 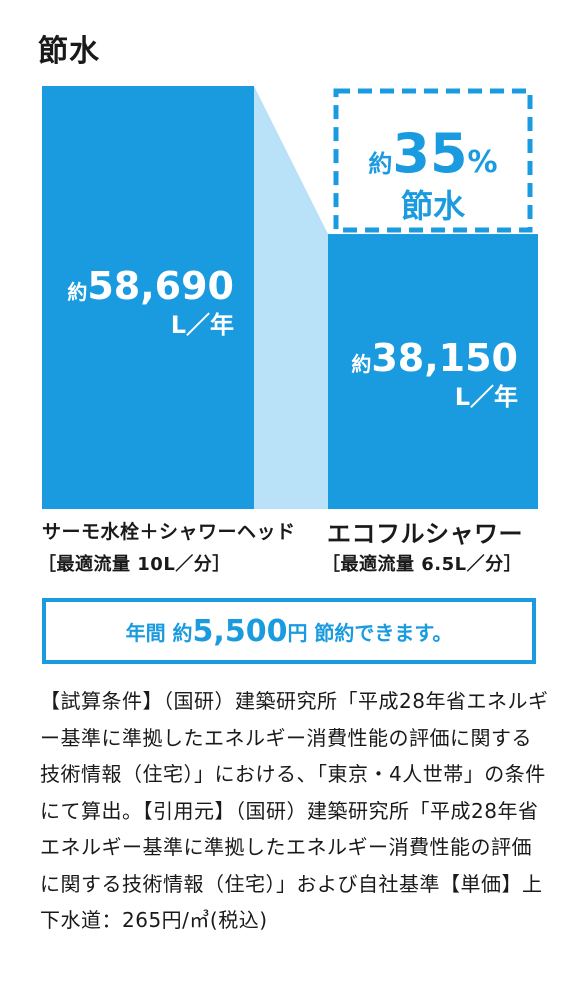 What do you see at coordinates (134, 564) in the screenshot?
I see `category-sub-thermo: ［最適流量 10L／分］` at bounding box center [134, 564].